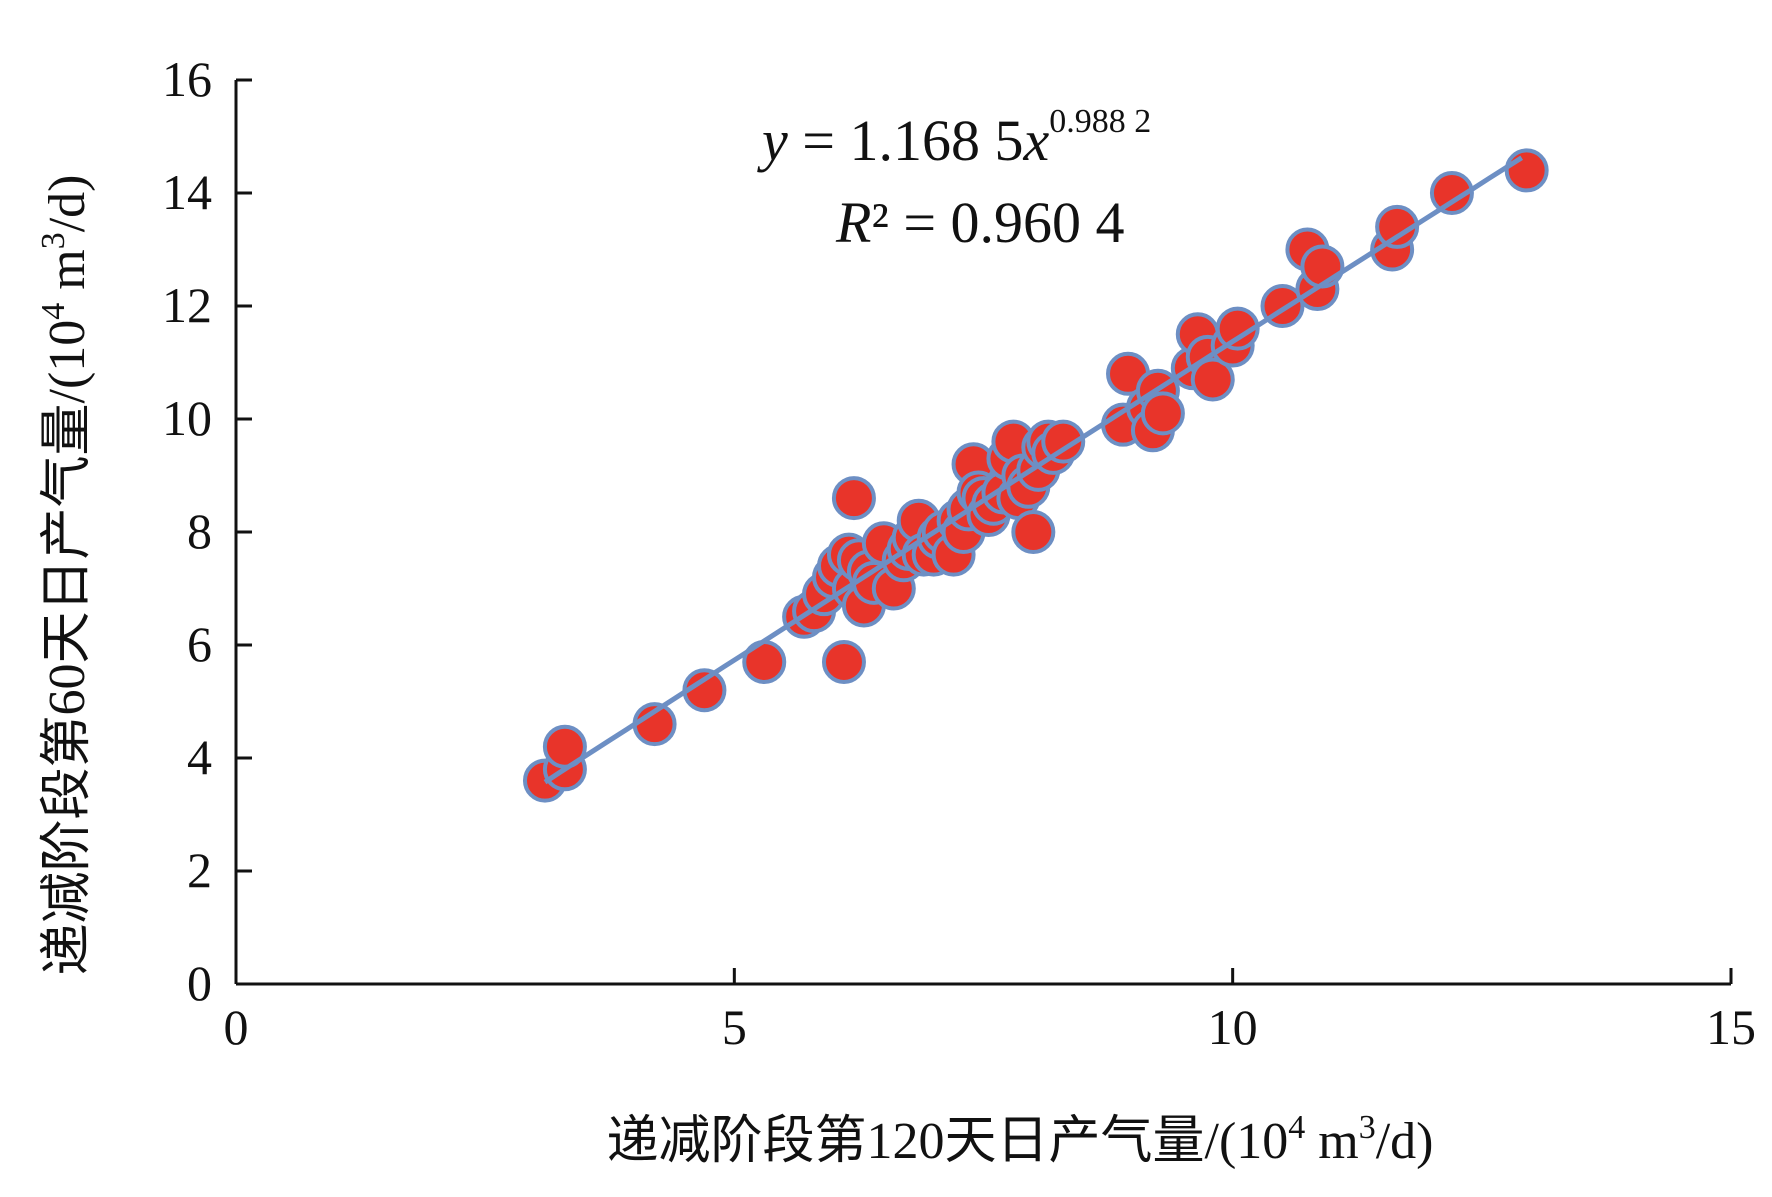 Image resolution: width=1772 pixels, height=1197 pixels. Describe the element at coordinates (236, 1027) in the screenshot. I see `x-tick-label: 0` at that location.